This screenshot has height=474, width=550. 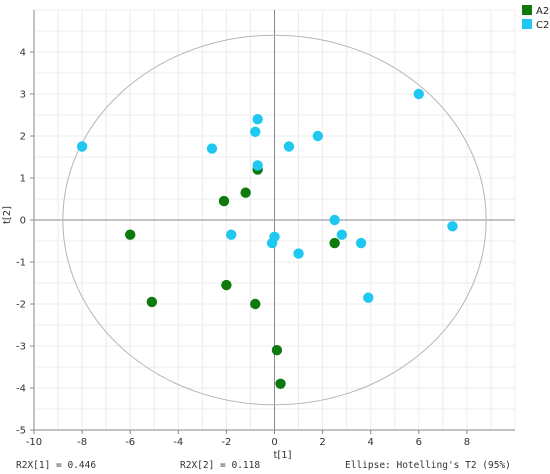 What do you see at coordinates (23, 221) in the screenshot?
I see `y-tick-label: 0` at bounding box center [23, 221].